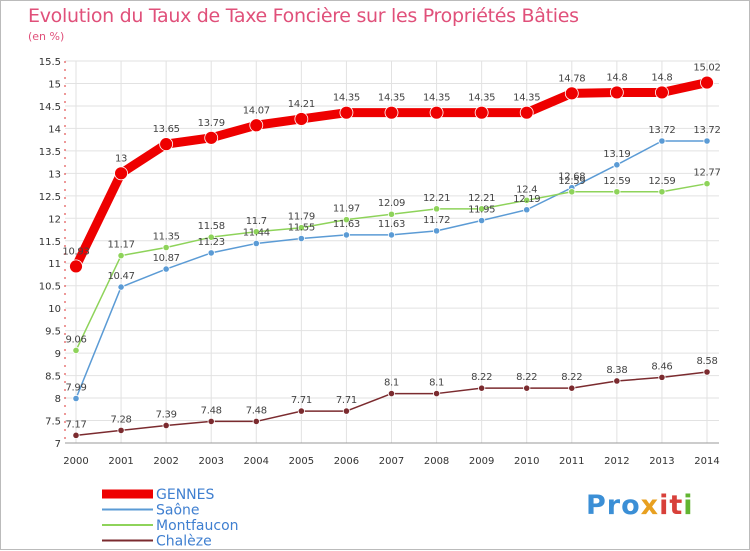 The height and width of the screenshot is (551, 750). What do you see at coordinates (346, 461) in the screenshot?
I see `x-tick-label: 2006` at bounding box center [346, 461].